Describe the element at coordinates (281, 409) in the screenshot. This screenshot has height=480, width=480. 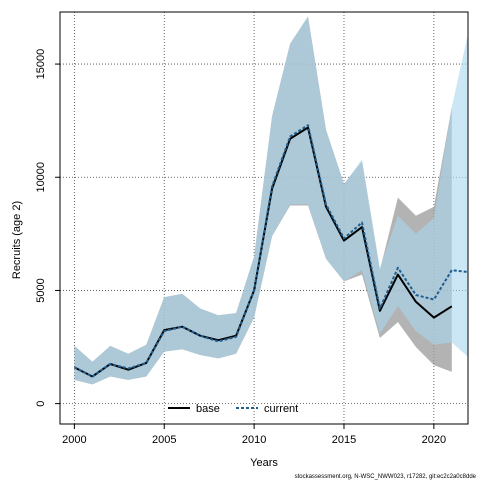
I see `legend-label-current: current` at that location.